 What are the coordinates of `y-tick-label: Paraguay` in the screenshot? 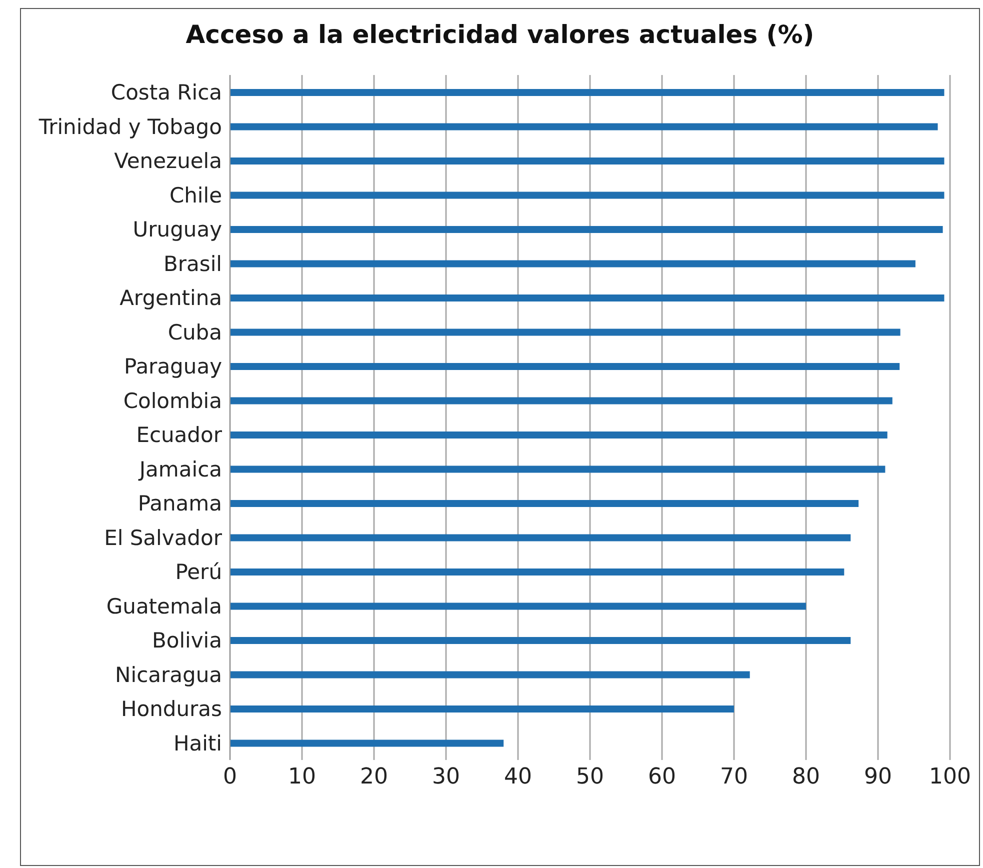 It's located at (173, 366).